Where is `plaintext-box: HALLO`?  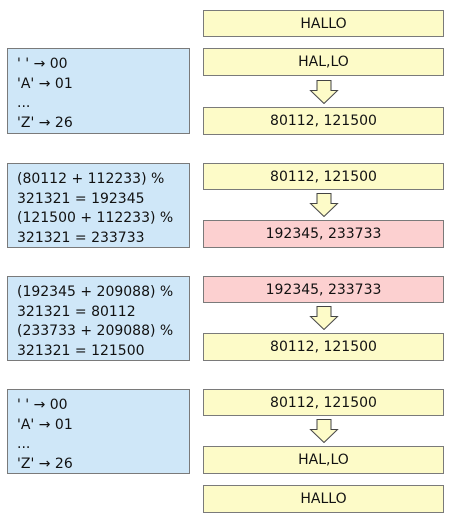
plaintext-box: HALLO is located at coordinates (323, 23).